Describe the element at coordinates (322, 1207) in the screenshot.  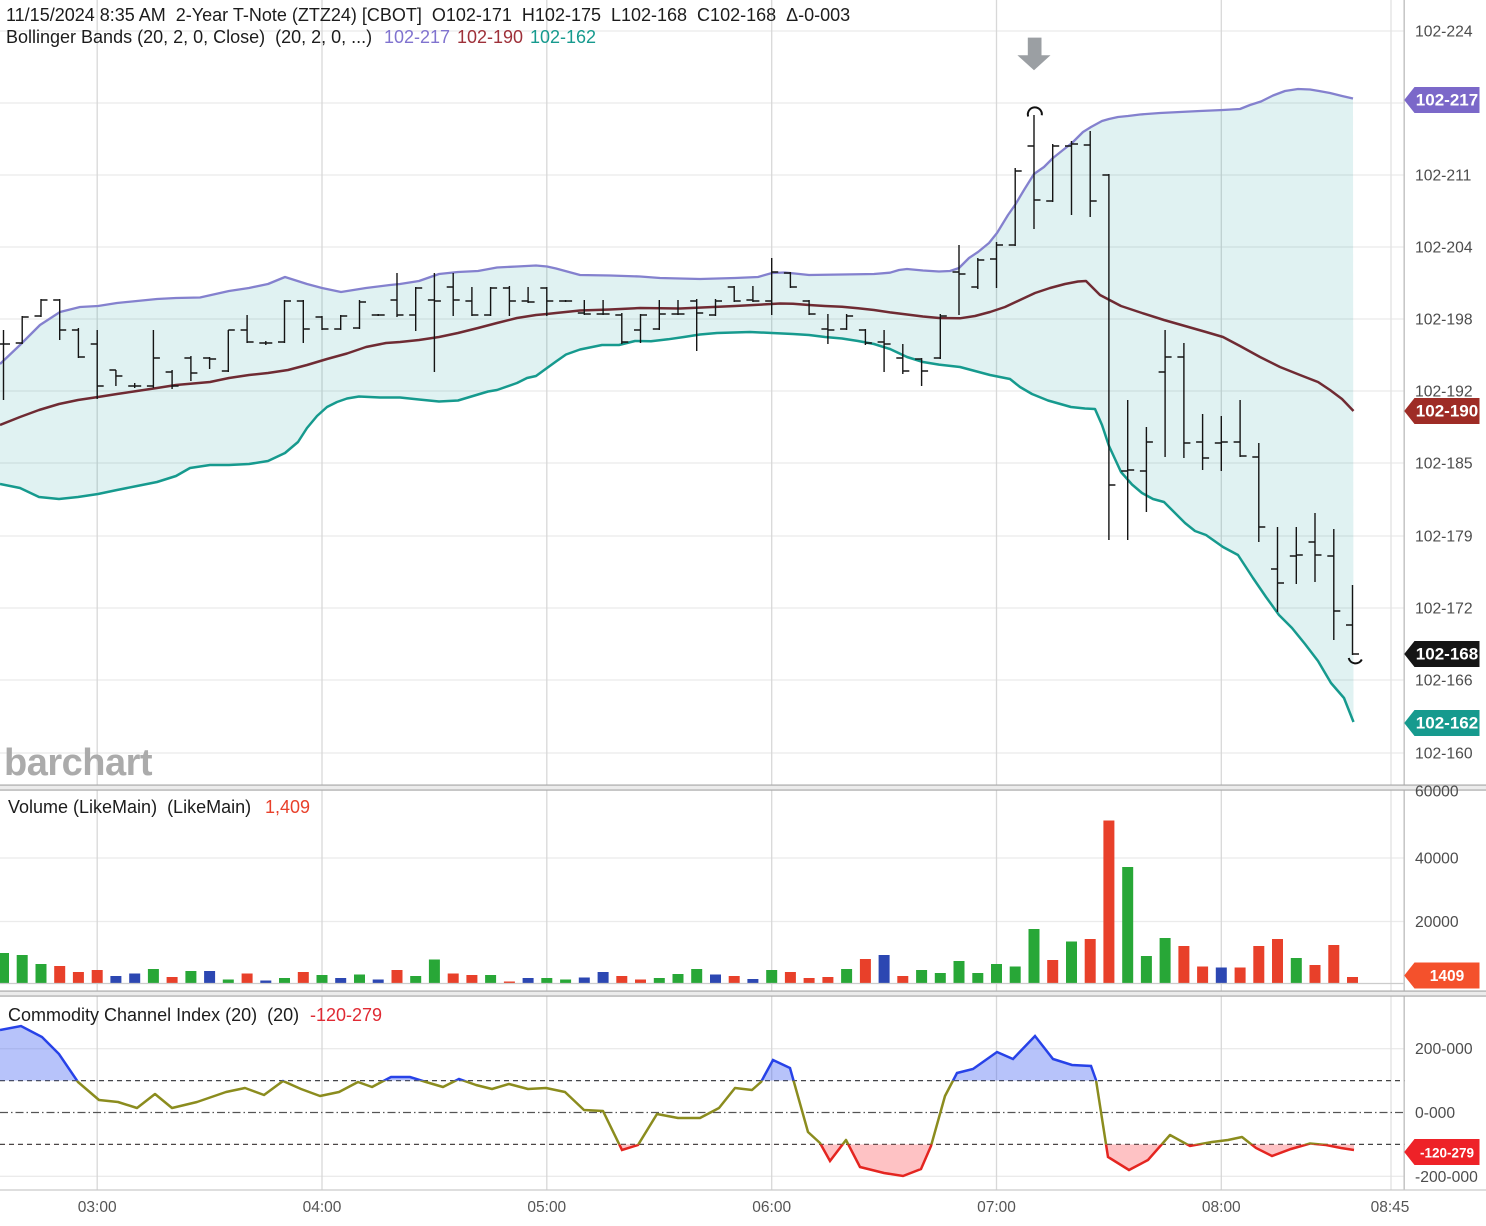
I see `svg-text: 04:00` at that location.